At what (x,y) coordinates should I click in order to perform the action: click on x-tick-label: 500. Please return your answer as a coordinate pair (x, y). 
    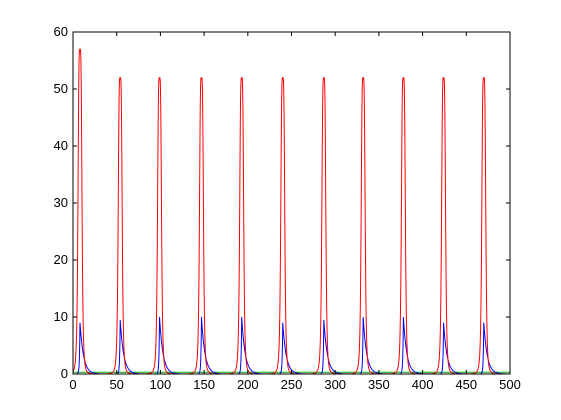
    Looking at the image, I should click on (510, 384).